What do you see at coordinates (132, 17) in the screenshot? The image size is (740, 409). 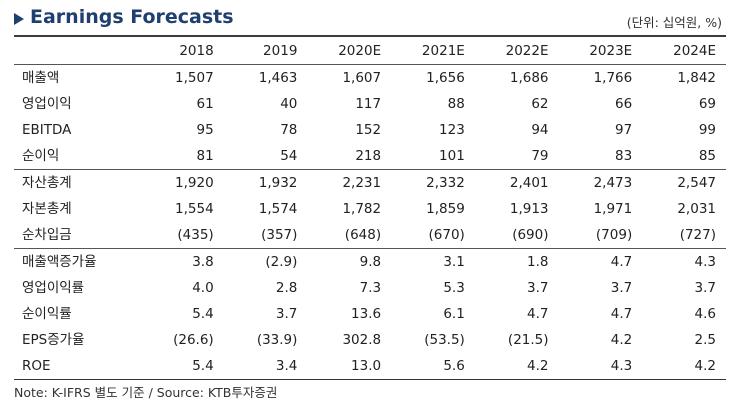 I see `page-title: Earnings Forecasts` at bounding box center [132, 17].